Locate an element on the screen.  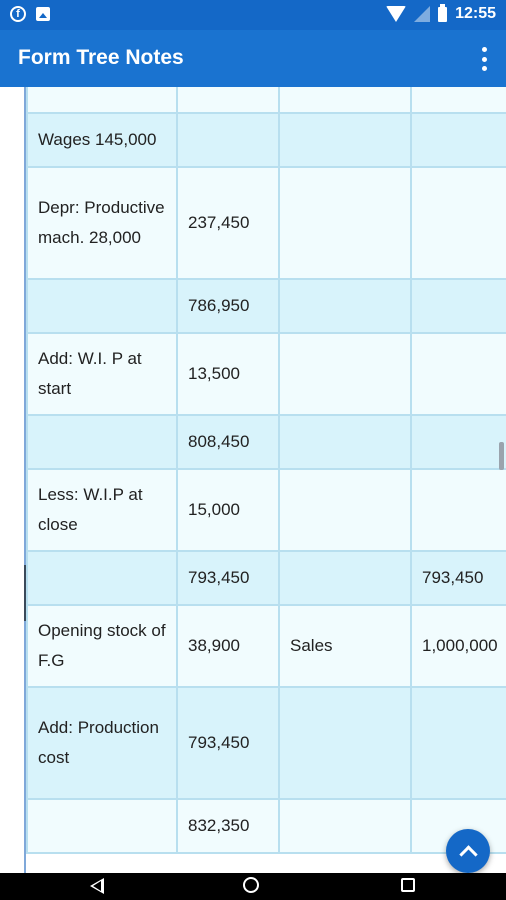
table-row: 31,000 is located at coordinates (266, 100).